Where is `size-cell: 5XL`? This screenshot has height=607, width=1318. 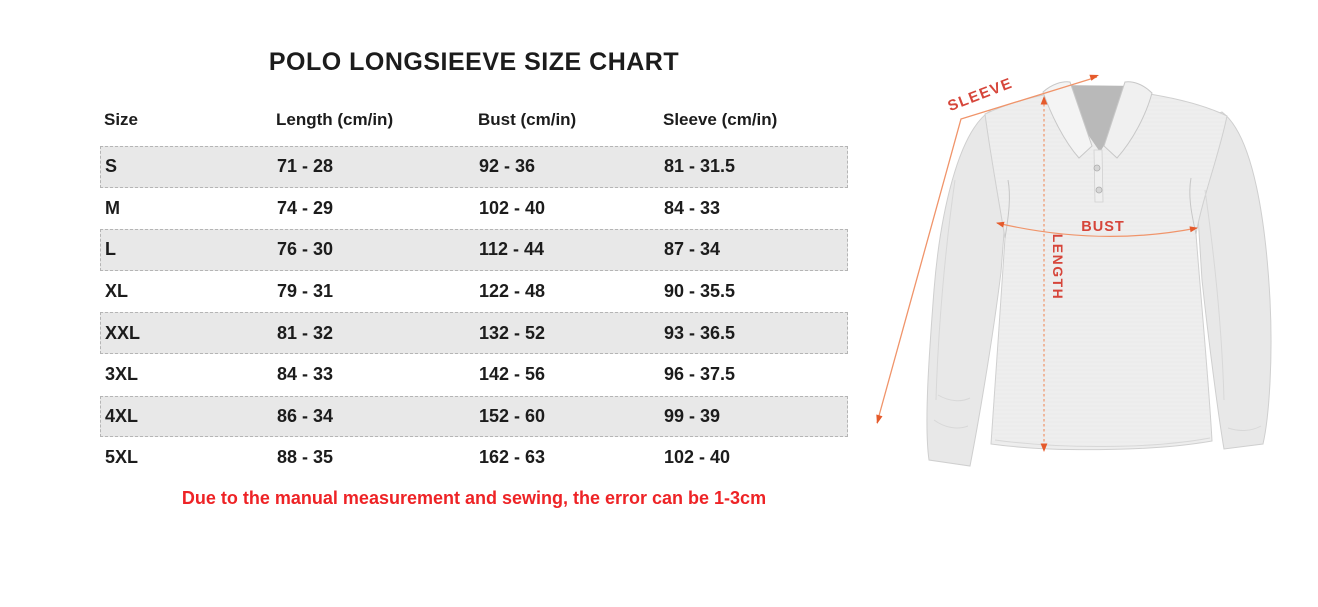
size-cell: 5XL is located at coordinates (122, 457).